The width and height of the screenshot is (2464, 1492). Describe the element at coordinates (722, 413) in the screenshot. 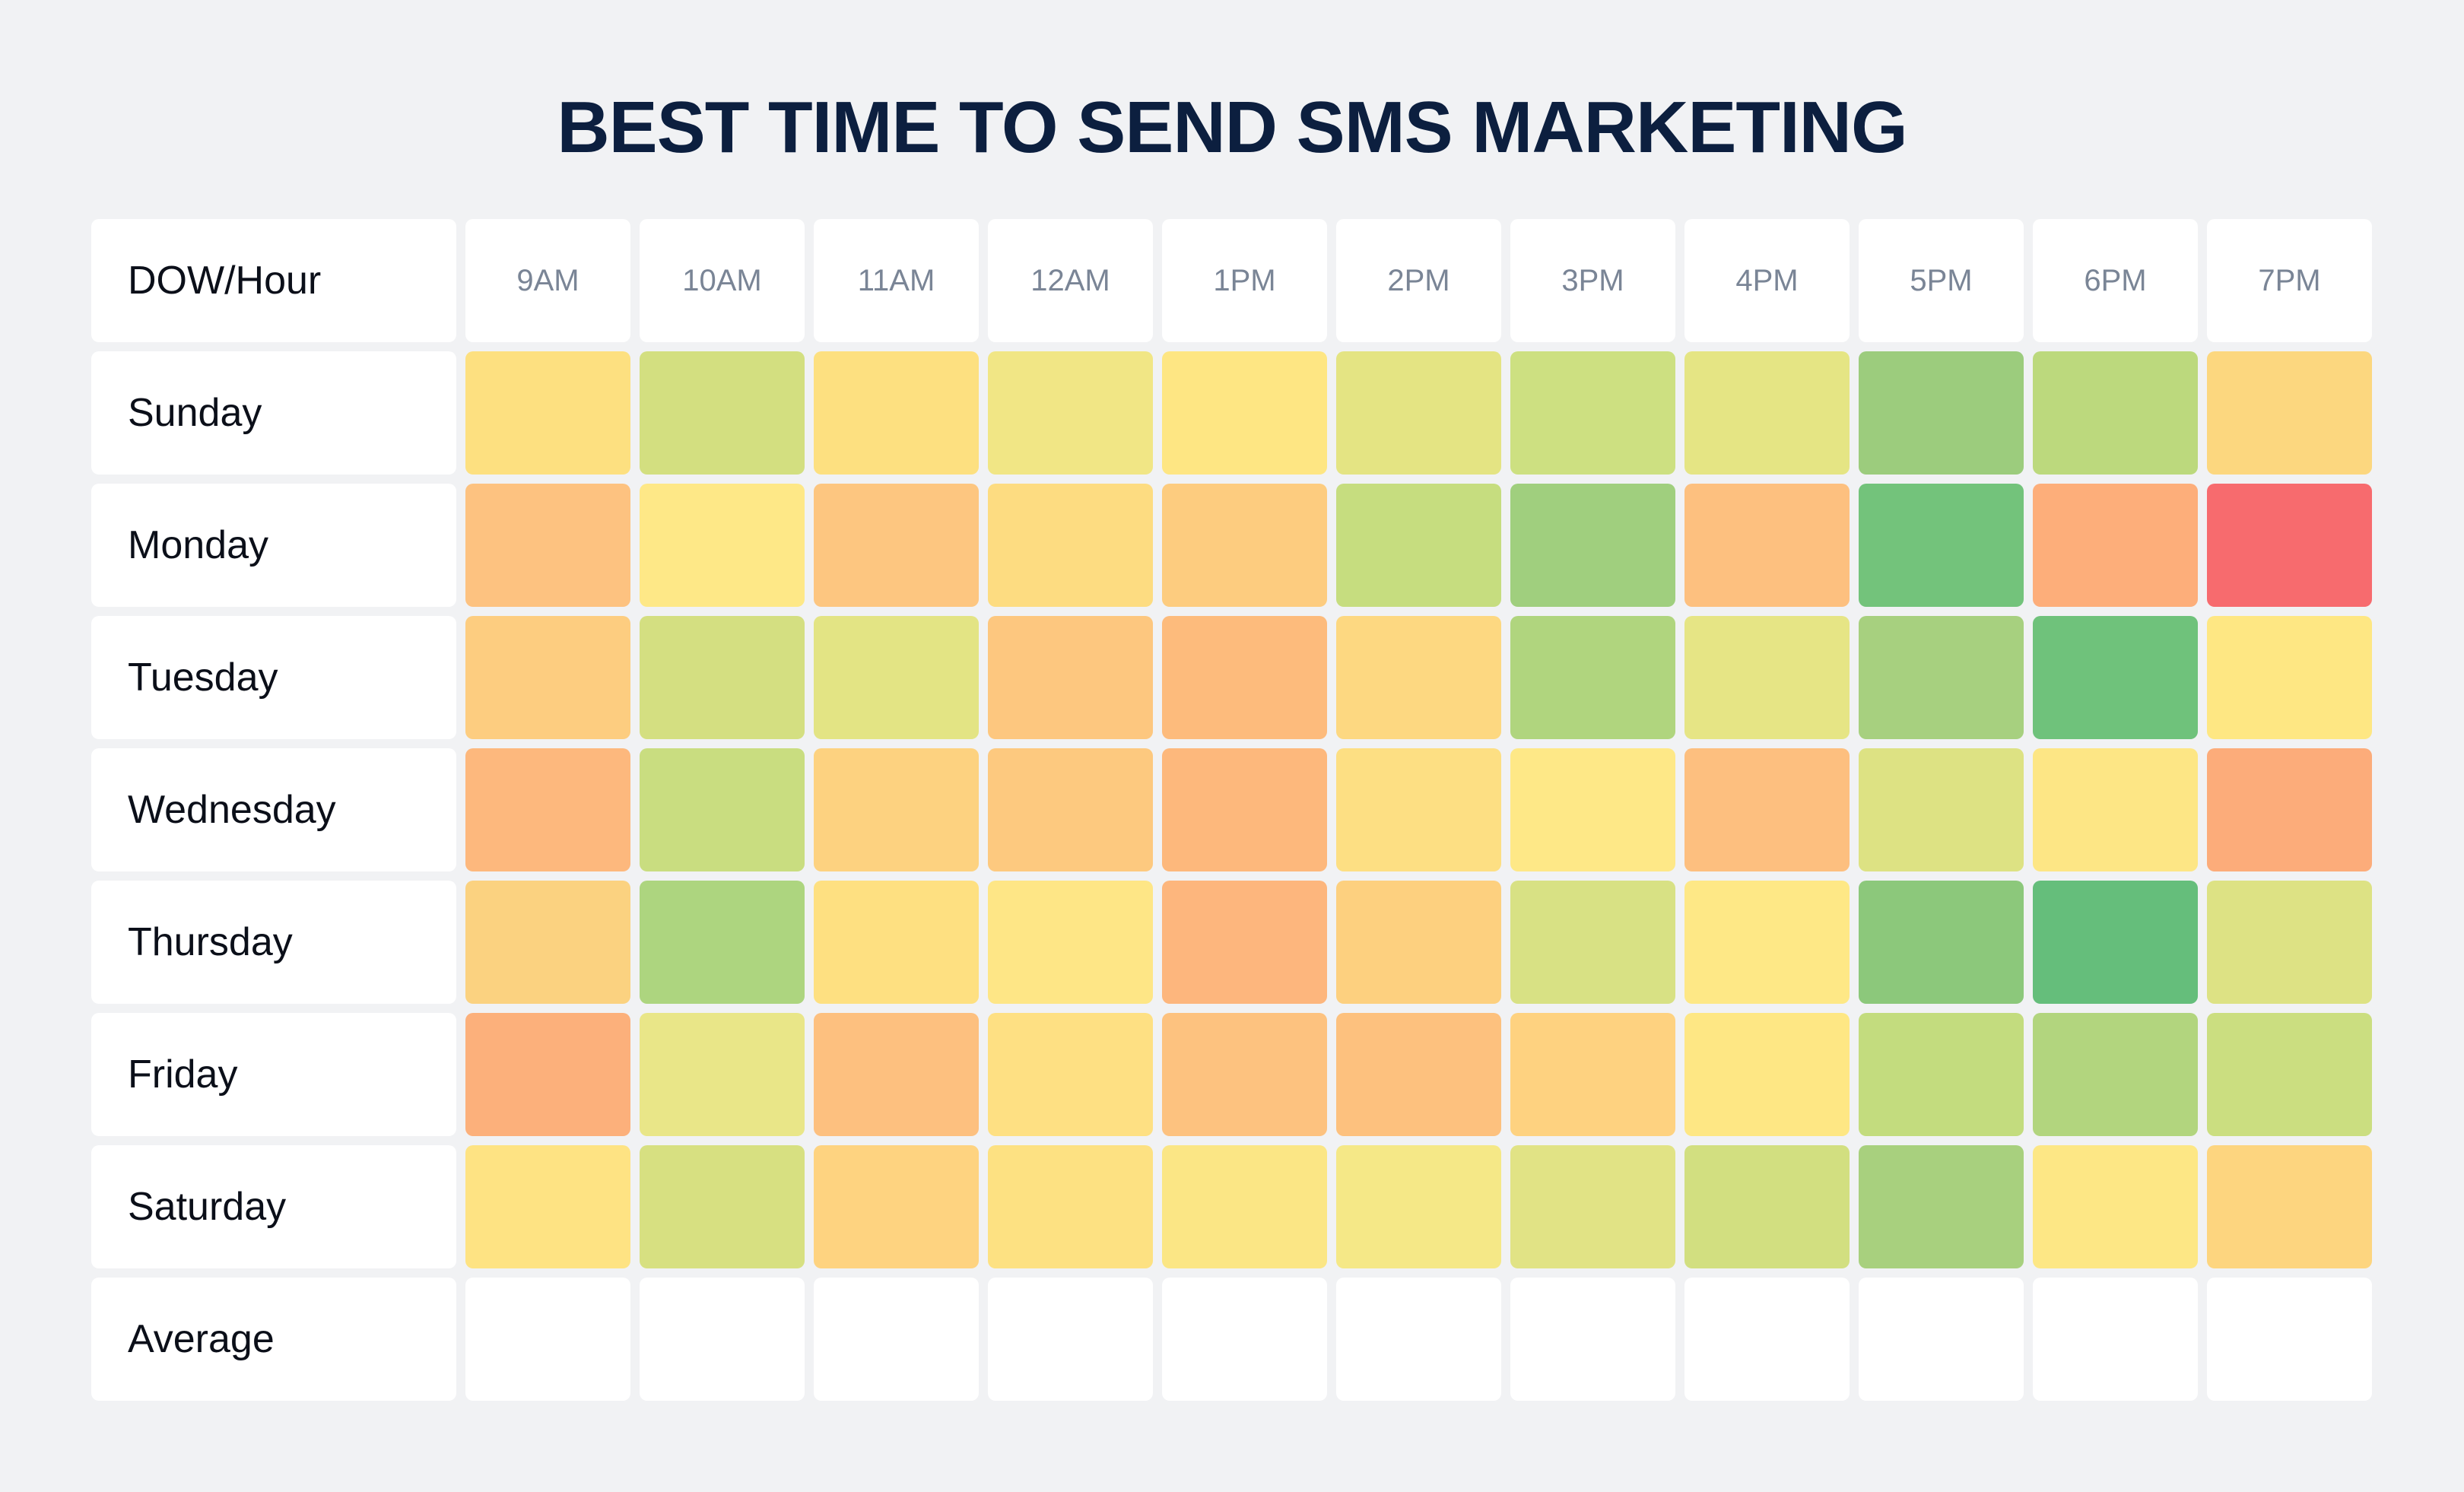

I see `heat-cell-sunday-10am` at that location.